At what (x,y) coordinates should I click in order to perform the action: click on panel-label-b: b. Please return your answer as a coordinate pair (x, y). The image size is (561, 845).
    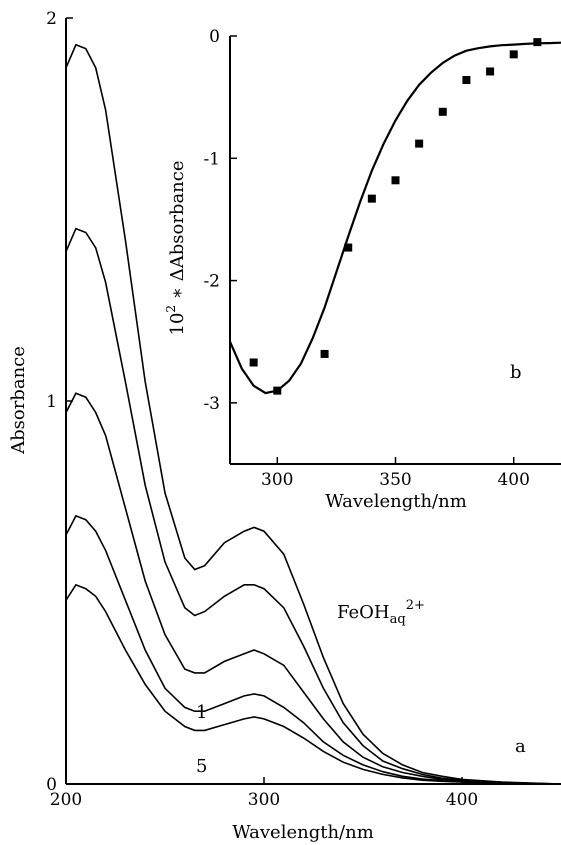
    Looking at the image, I should click on (516, 372).